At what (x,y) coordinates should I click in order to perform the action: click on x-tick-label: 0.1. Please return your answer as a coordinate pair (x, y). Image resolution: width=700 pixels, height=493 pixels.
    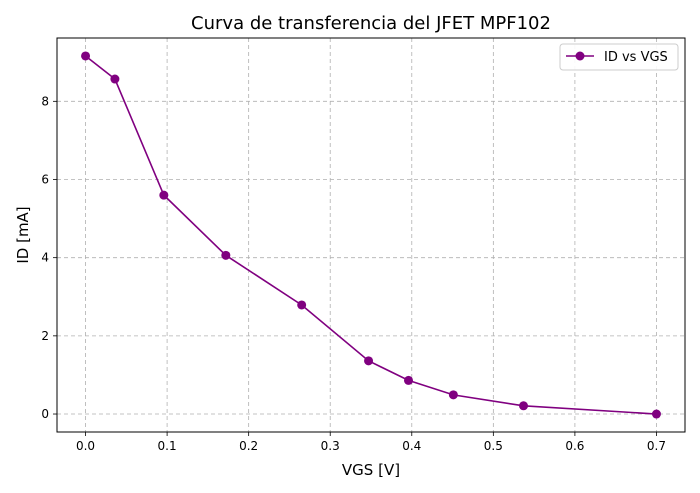
    Looking at the image, I should click on (167, 446).